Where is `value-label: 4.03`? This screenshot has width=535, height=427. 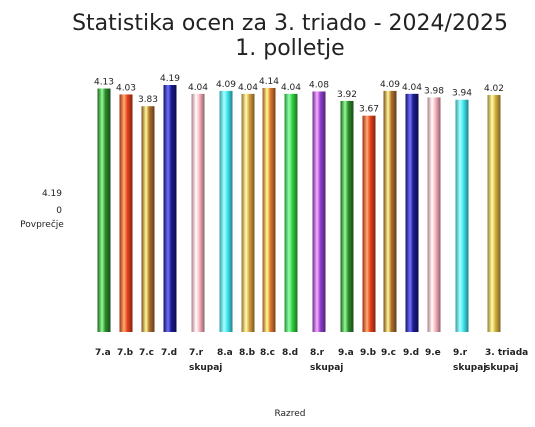
value-label: 4.03 is located at coordinates (126, 88).